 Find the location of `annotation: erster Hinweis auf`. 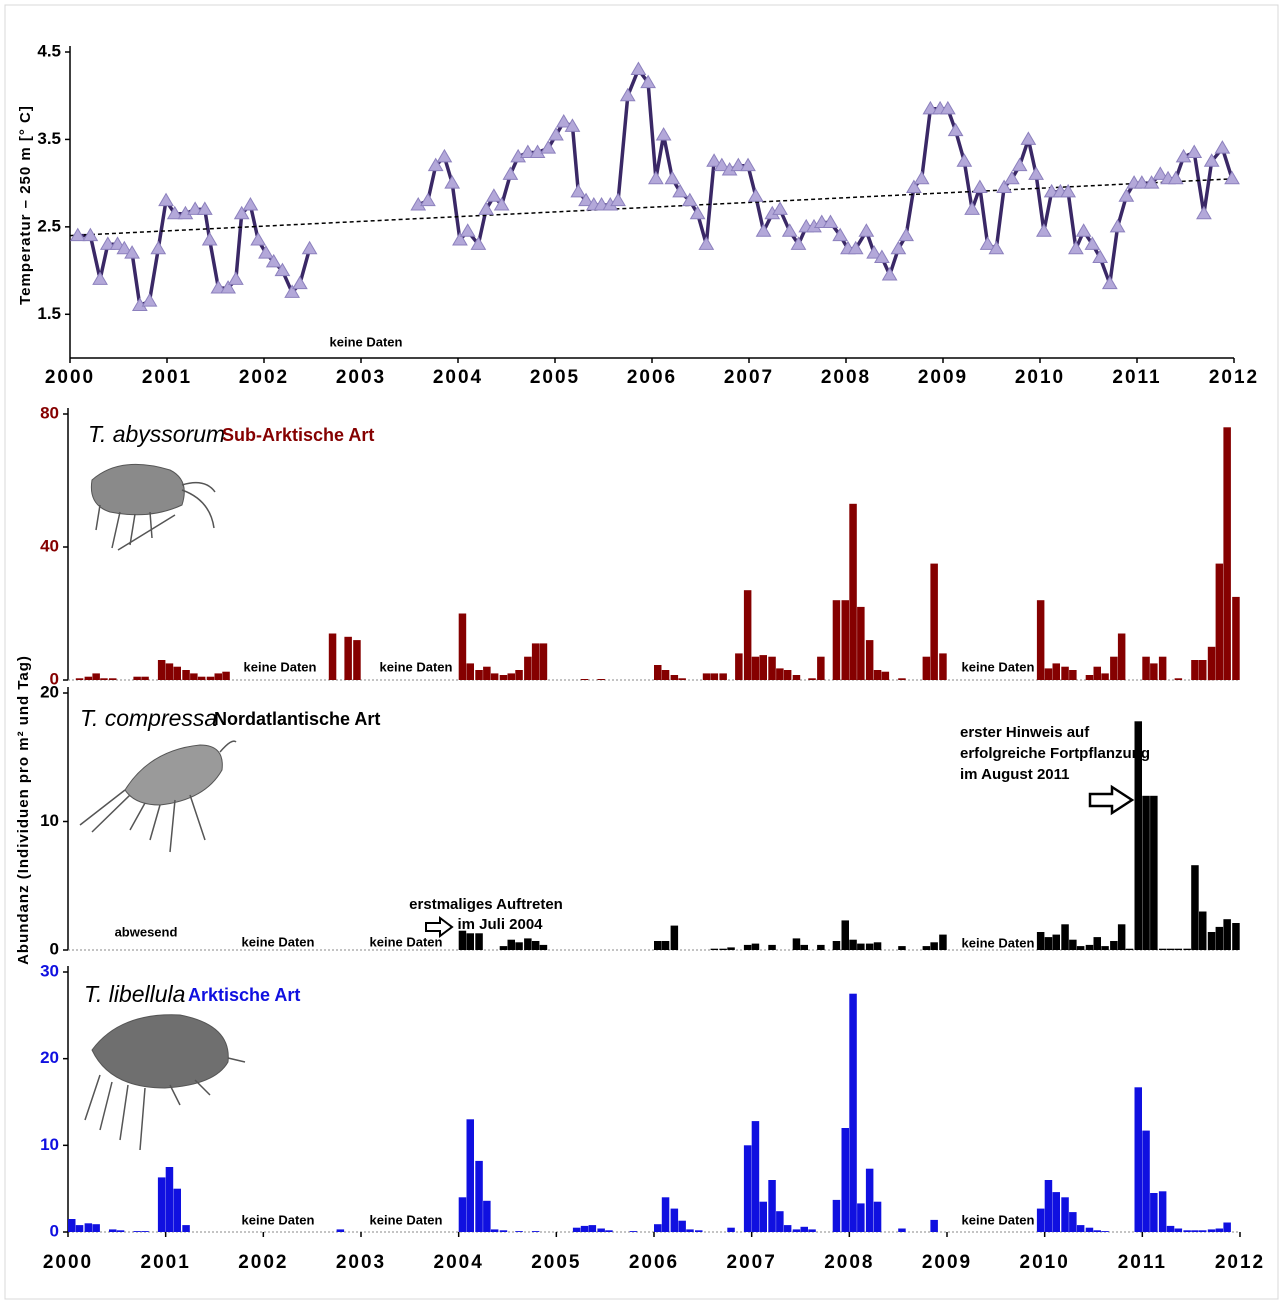

annotation: erster Hinweis auf is located at coordinates (1025, 732).